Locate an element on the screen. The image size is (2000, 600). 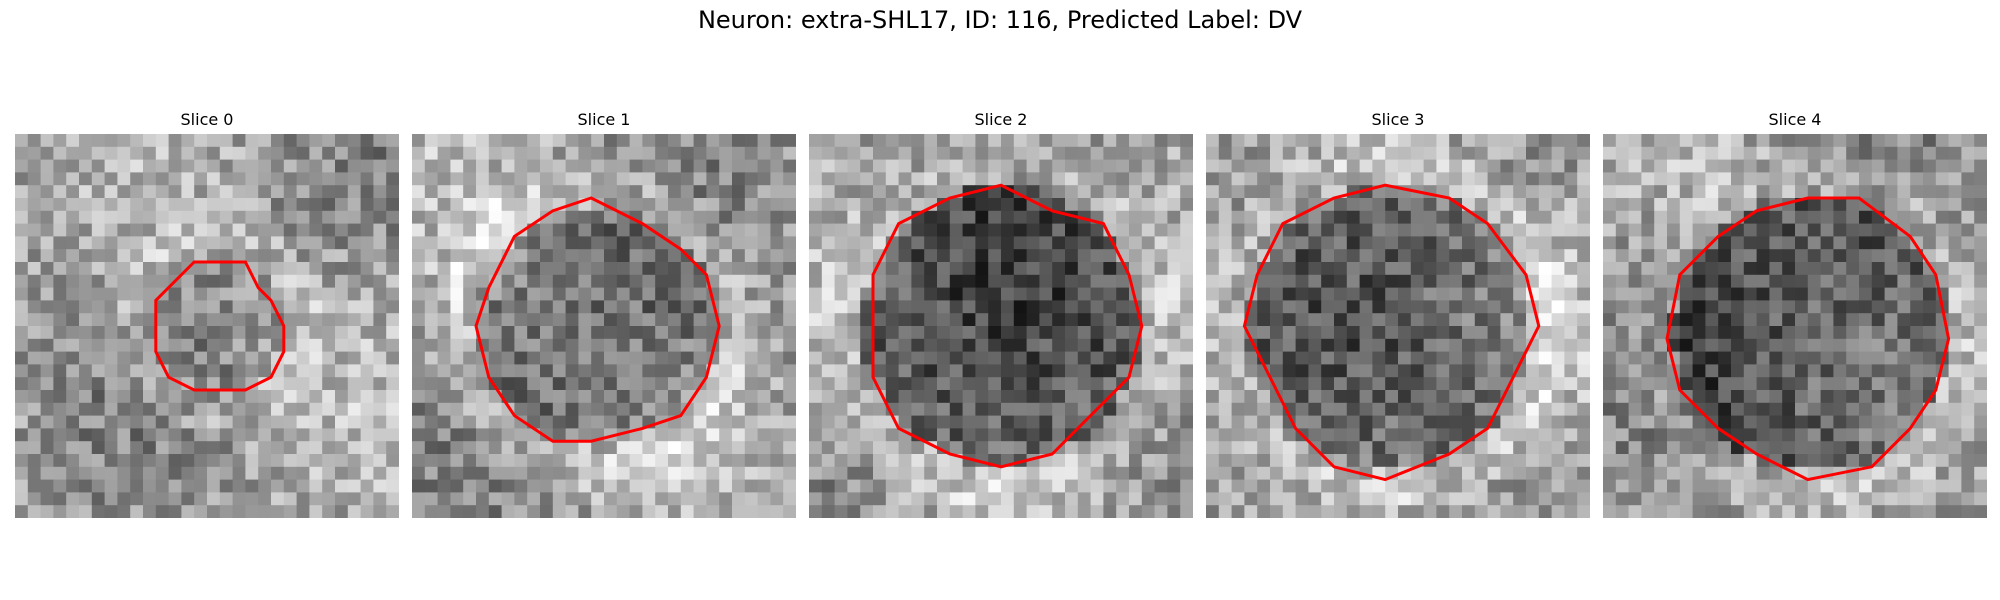
slice-panel-3: Slice 3 is located at coordinates (1398, 314).